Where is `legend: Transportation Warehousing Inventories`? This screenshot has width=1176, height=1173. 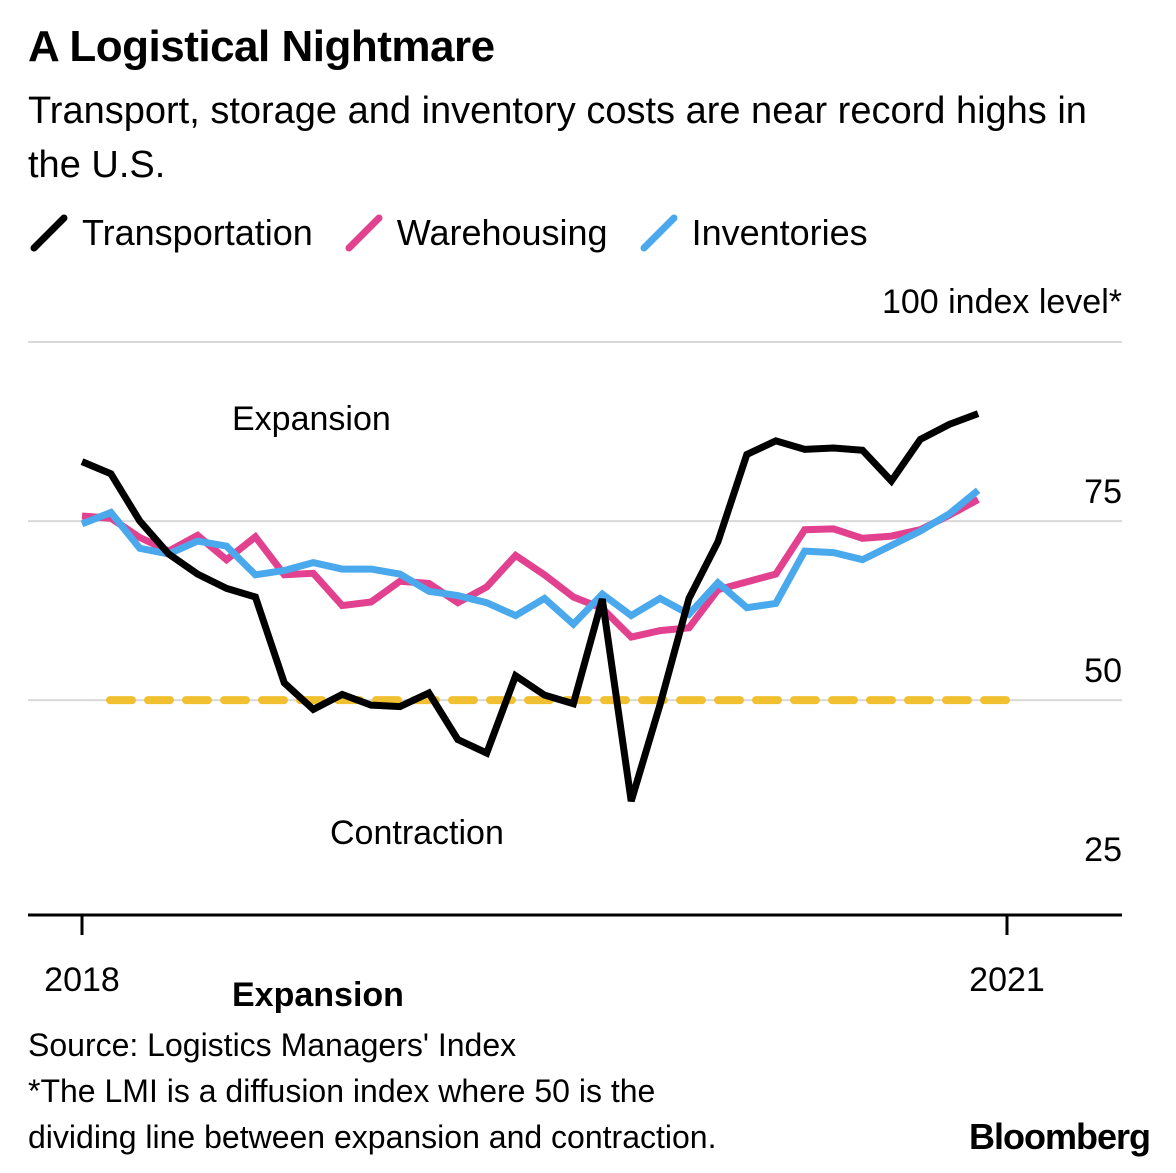
legend: Transportation Warehousing Inventories is located at coordinates (463, 233).